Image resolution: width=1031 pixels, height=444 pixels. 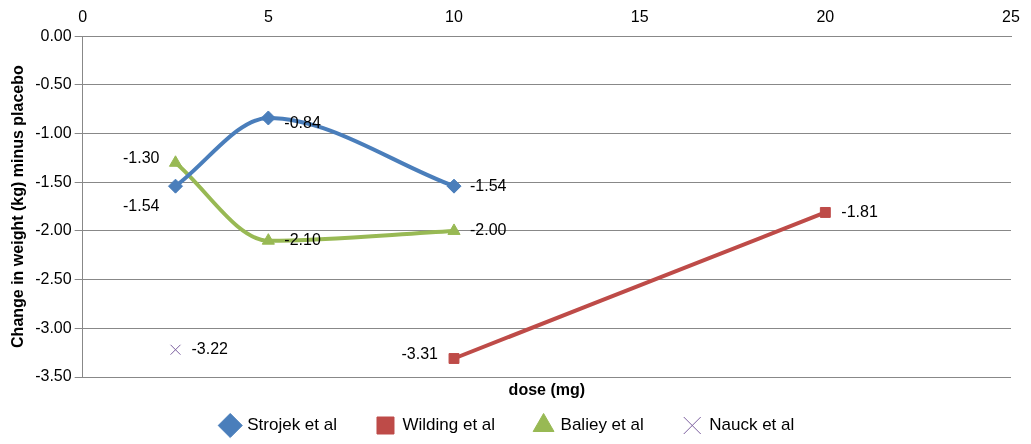 I want to click on data-label: -2.00, so click(x=488, y=230).